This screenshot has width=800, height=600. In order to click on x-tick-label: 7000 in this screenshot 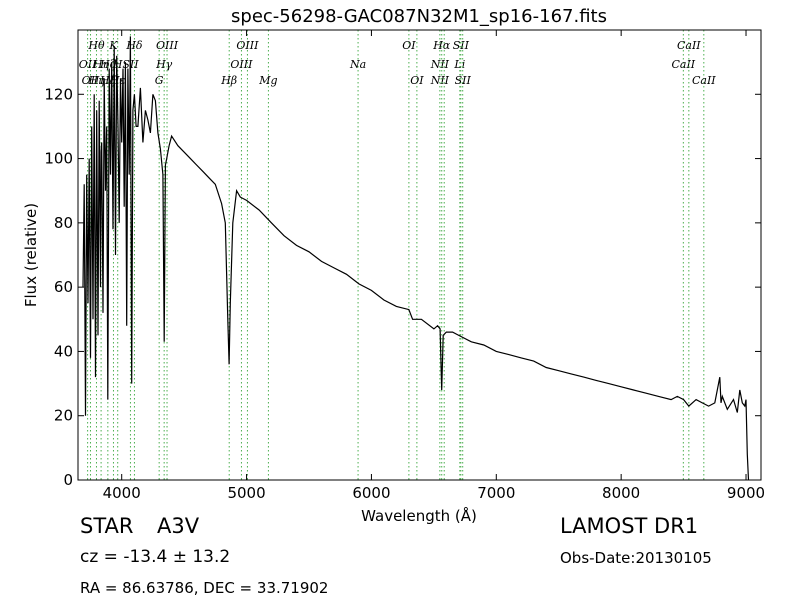, I will do `click(496, 493)`.